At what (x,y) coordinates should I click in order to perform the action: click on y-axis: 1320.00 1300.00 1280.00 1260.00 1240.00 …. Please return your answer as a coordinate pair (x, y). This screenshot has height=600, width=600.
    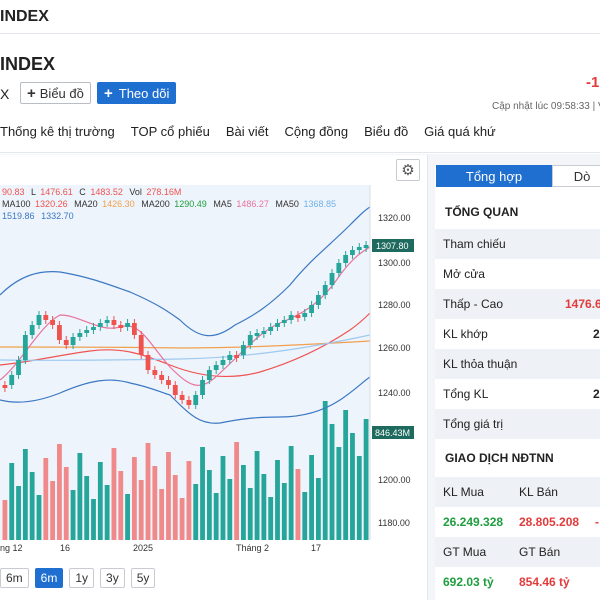
    Looking at the image, I should click on (394, 370).